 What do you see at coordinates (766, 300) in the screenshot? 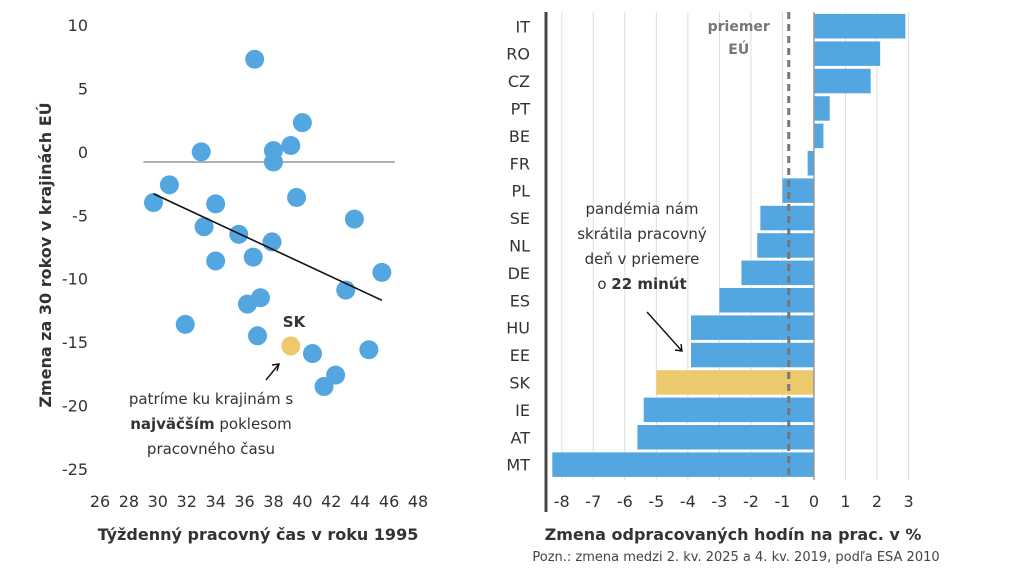
I see `bar-es` at bounding box center [766, 300].